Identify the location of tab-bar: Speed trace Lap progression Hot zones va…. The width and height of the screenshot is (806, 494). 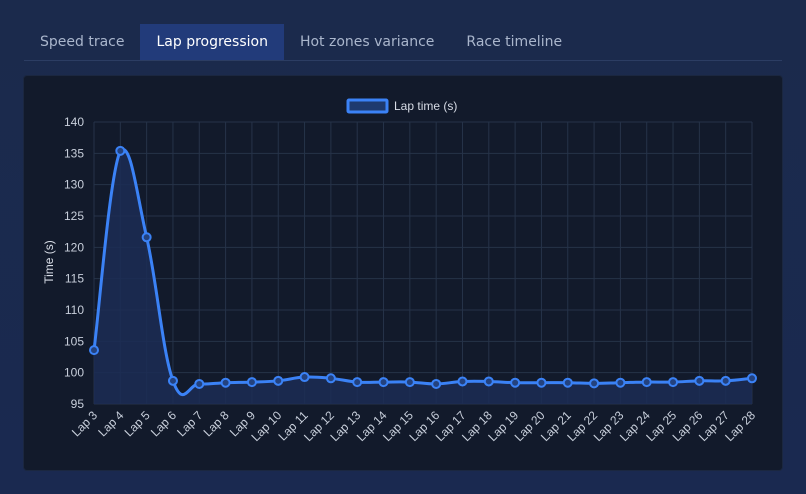
(403, 42).